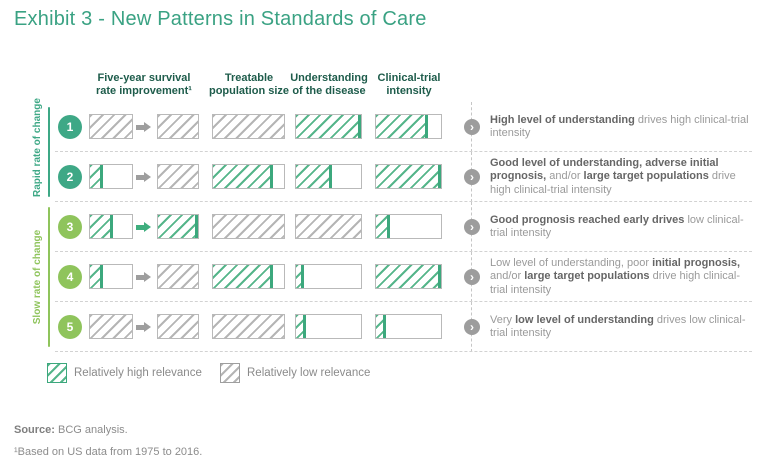 Image resolution: width=768 pixels, height=469 pixels. I want to click on legend-label: Relatively low relevance, so click(309, 373).